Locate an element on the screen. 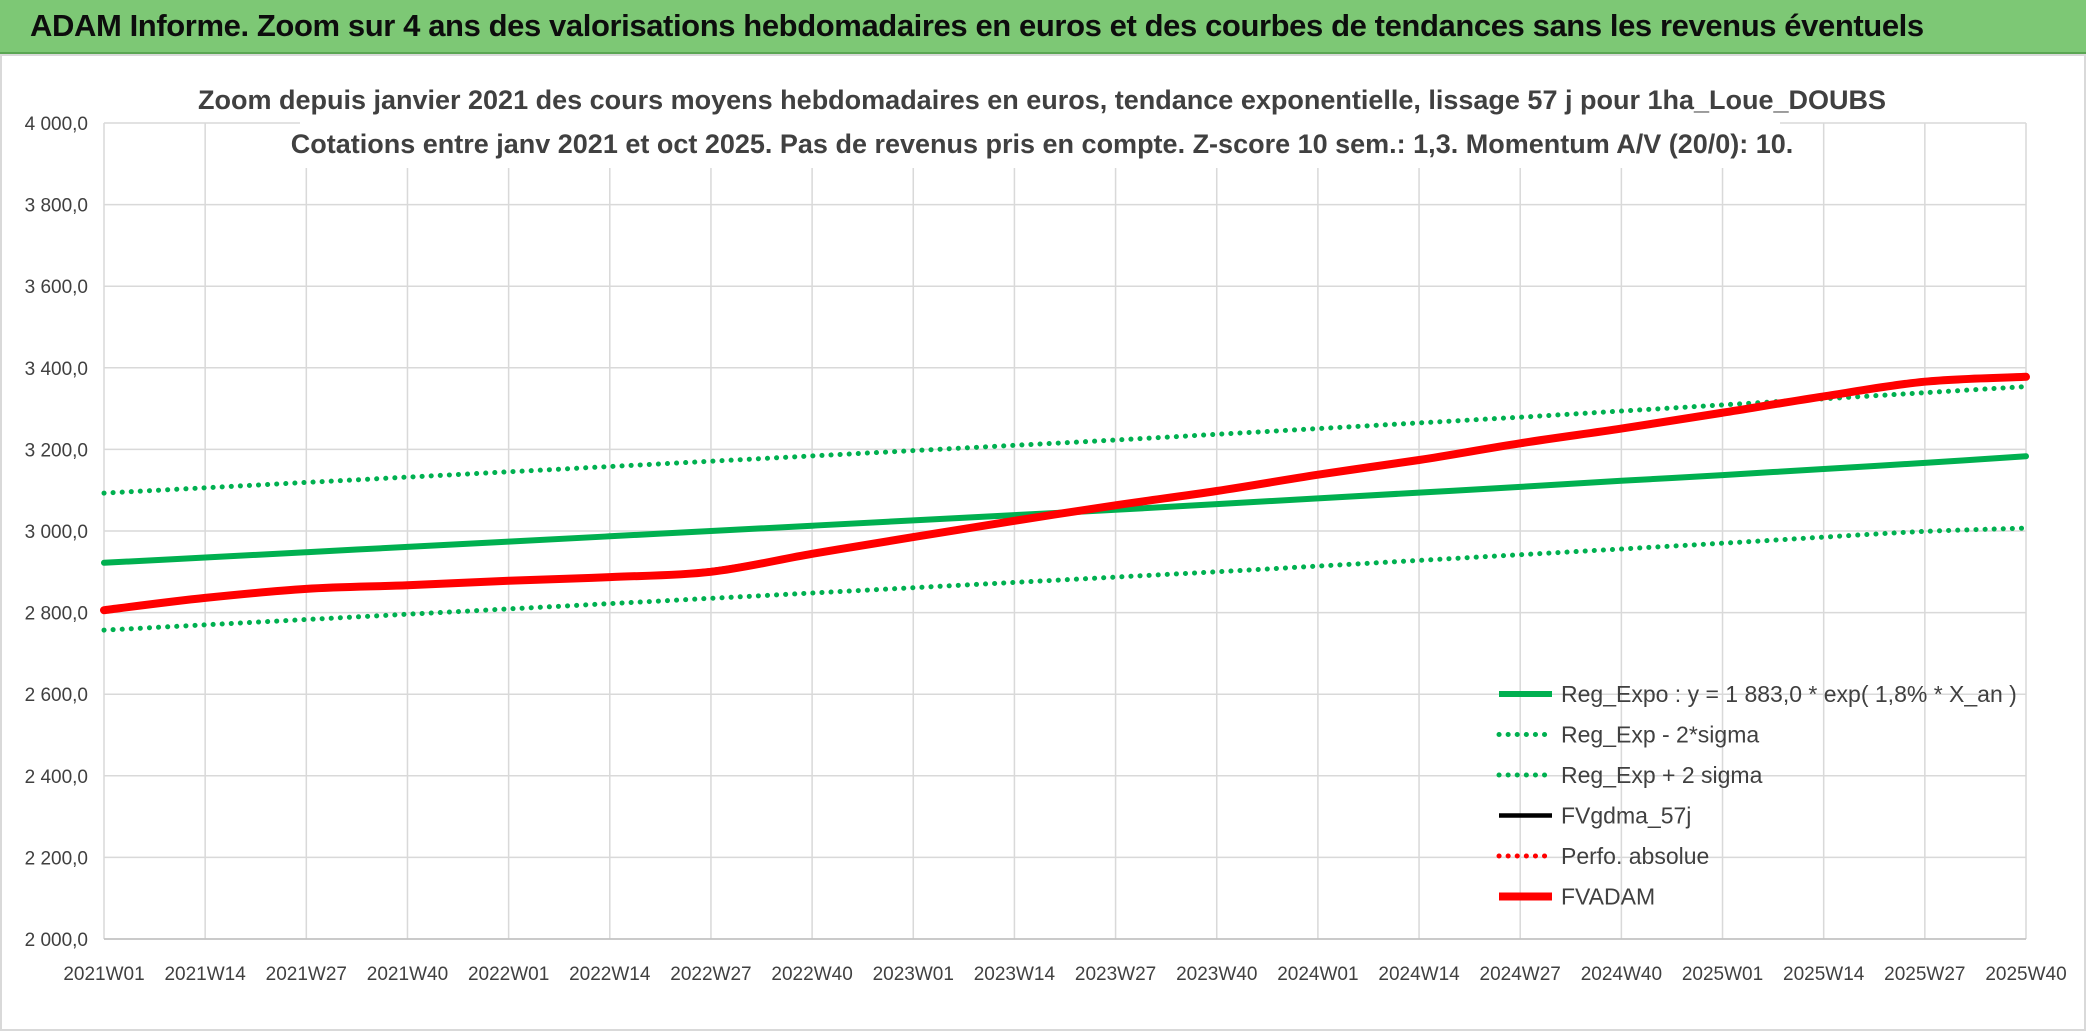  x-tick-label: 2023W27 is located at coordinates (1115, 974).